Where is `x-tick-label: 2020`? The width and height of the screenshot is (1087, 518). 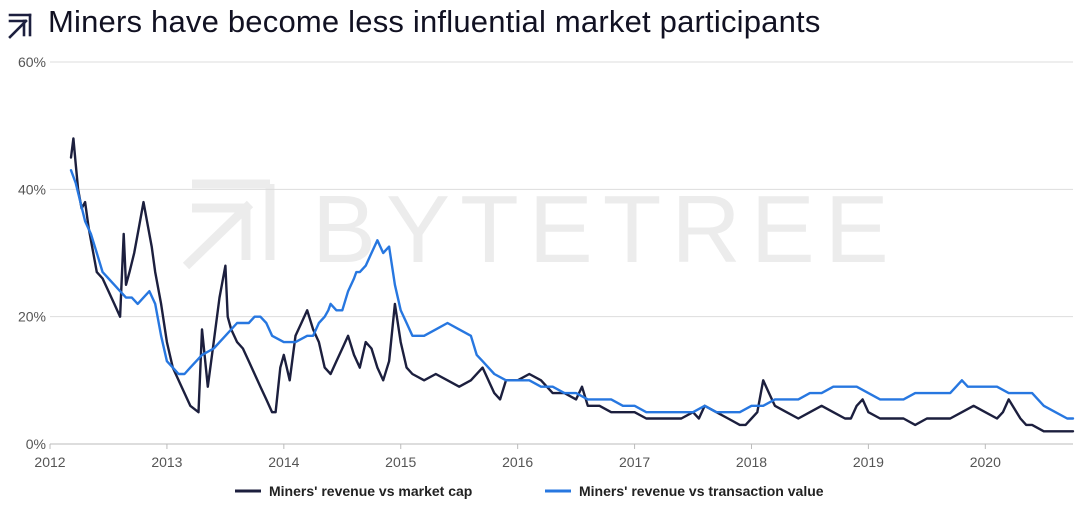
x-tick-label: 2020 is located at coordinates (985, 462).